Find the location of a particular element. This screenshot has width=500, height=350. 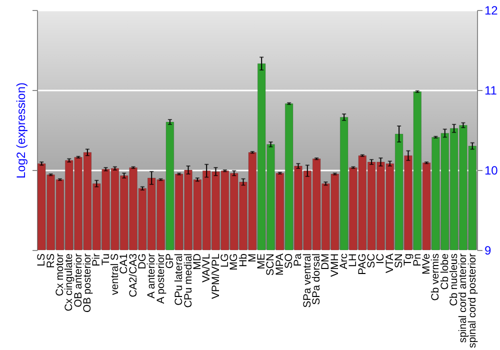

y-axis-title: Log2 (expression) is located at coordinates (21, 130).